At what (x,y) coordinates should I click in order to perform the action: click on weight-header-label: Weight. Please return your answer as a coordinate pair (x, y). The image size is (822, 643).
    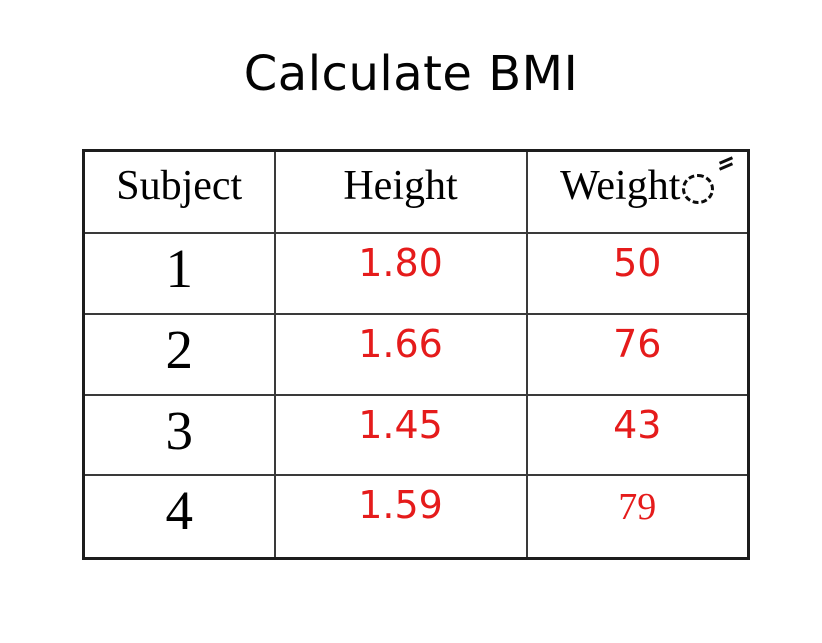
    Looking at the image, I should click on (620, 186).